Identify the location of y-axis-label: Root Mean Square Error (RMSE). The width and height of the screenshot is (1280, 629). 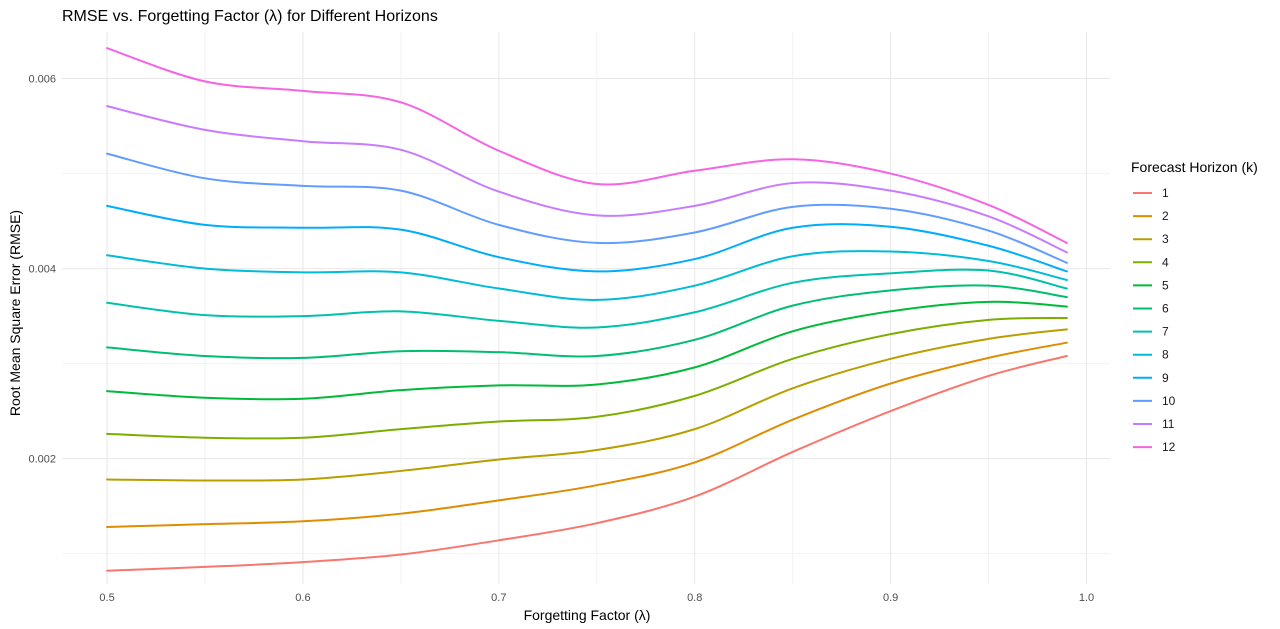
(15, 313).